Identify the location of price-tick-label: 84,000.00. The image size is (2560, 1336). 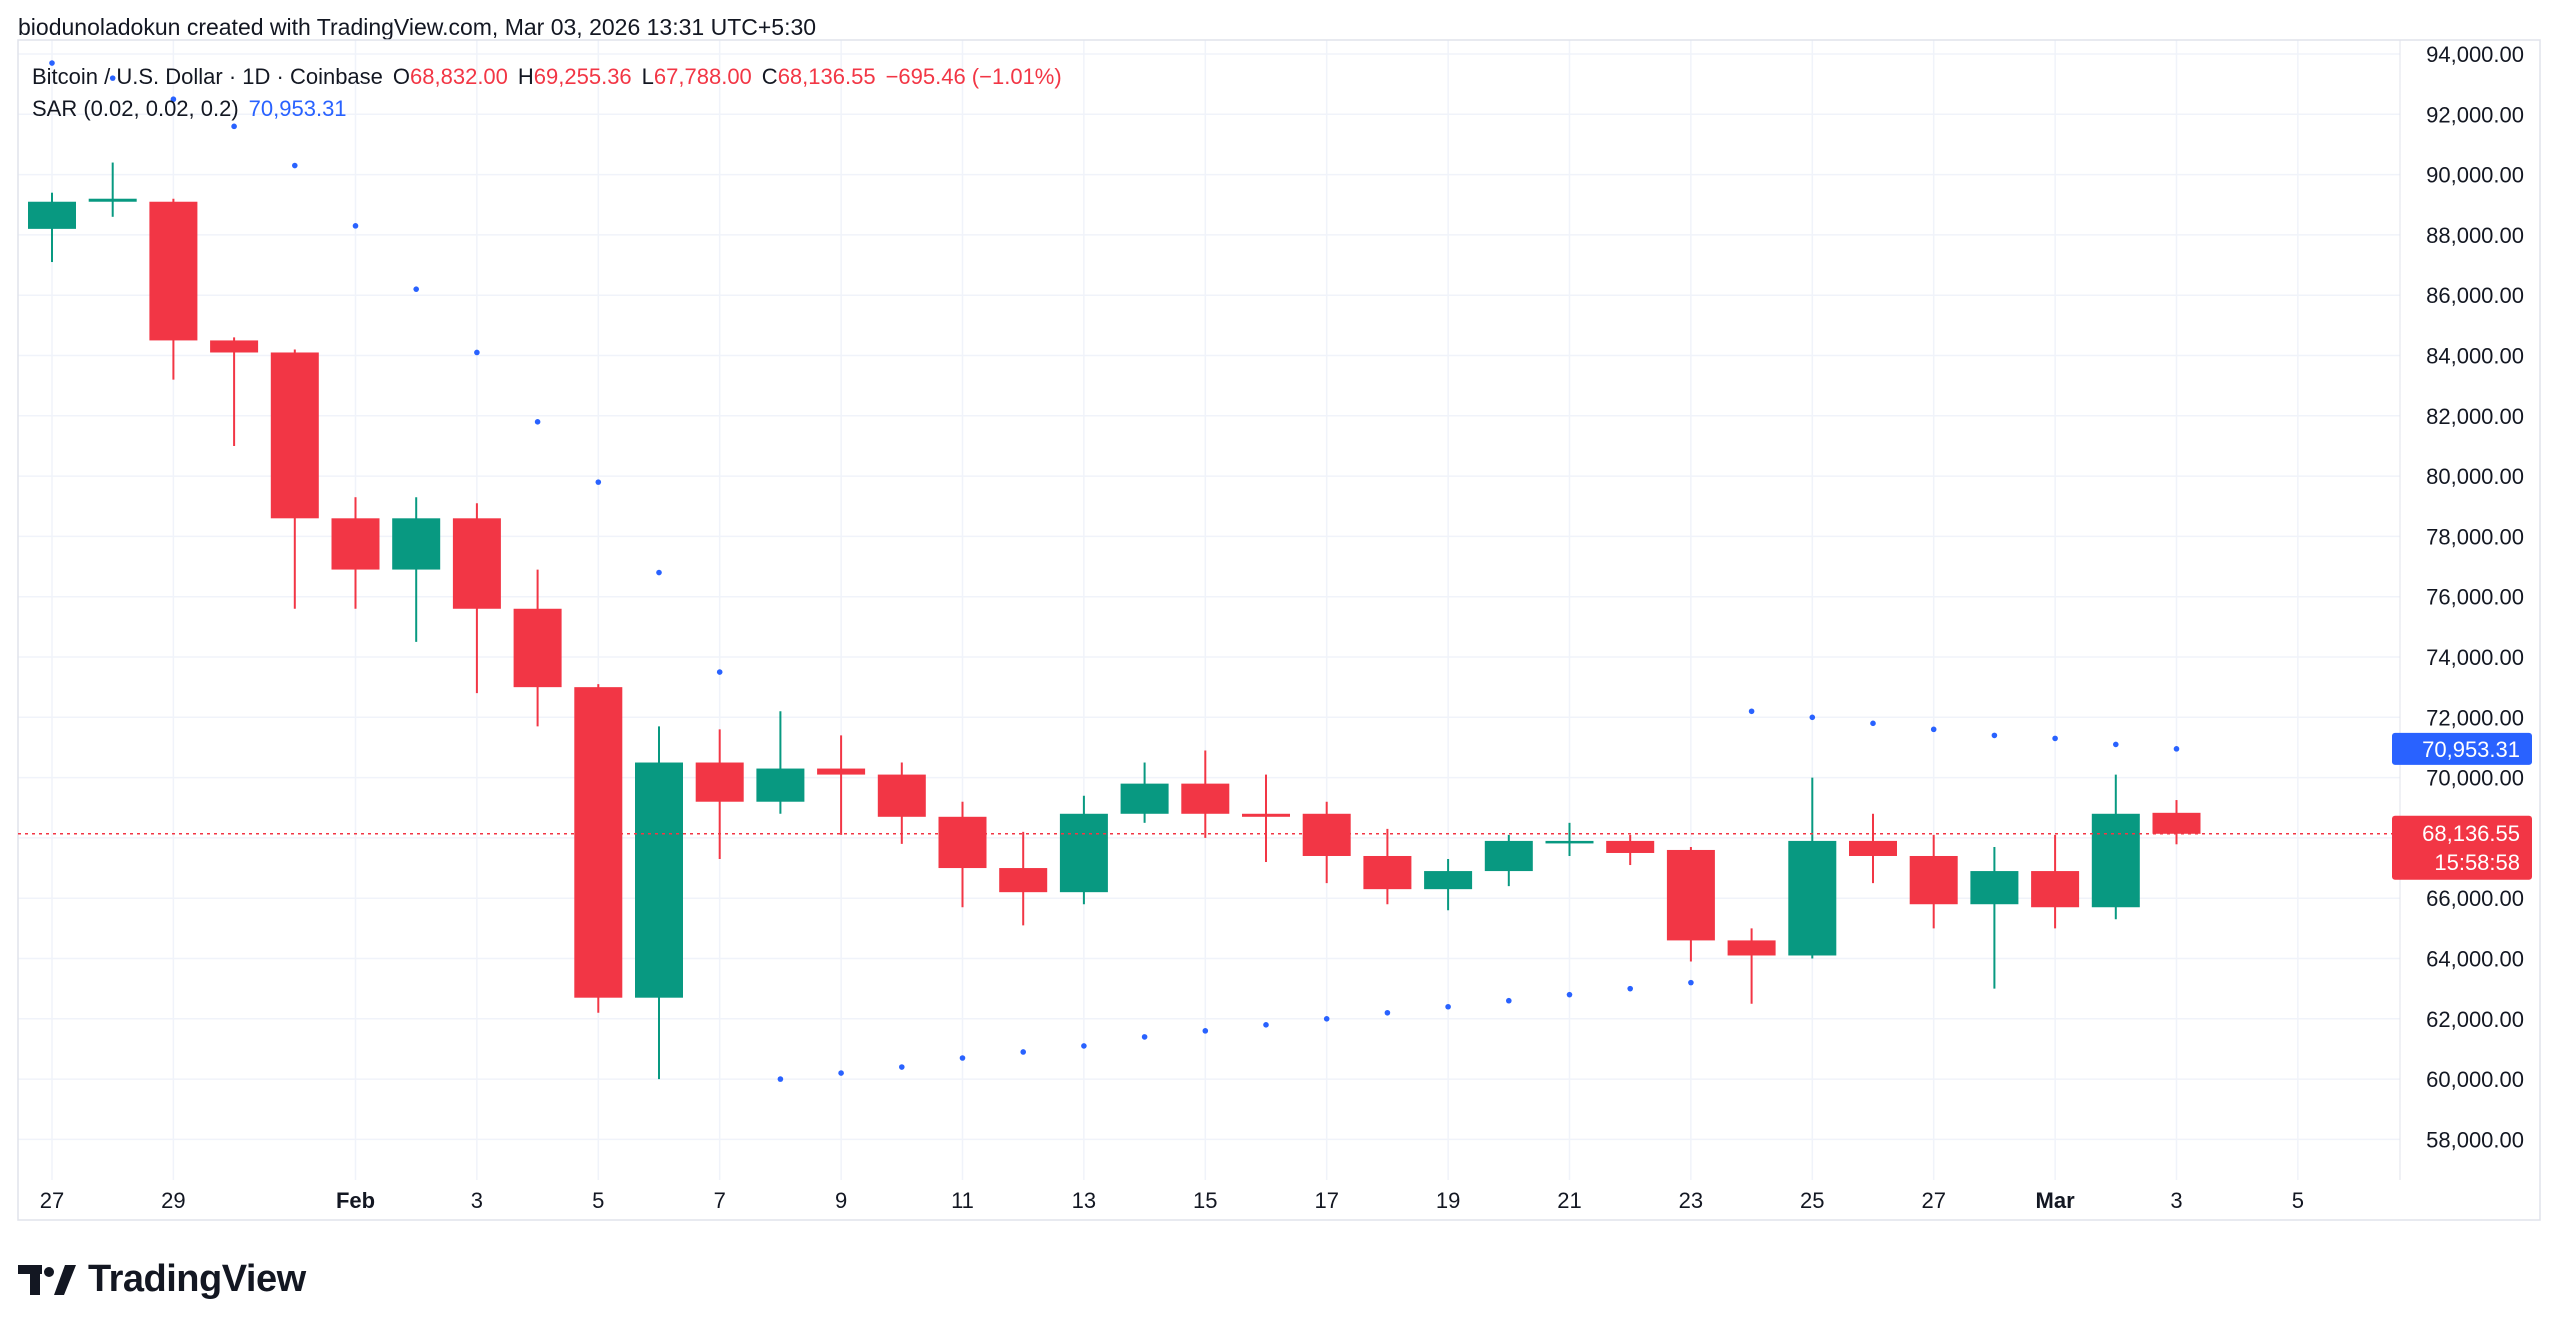
(2475, 356).